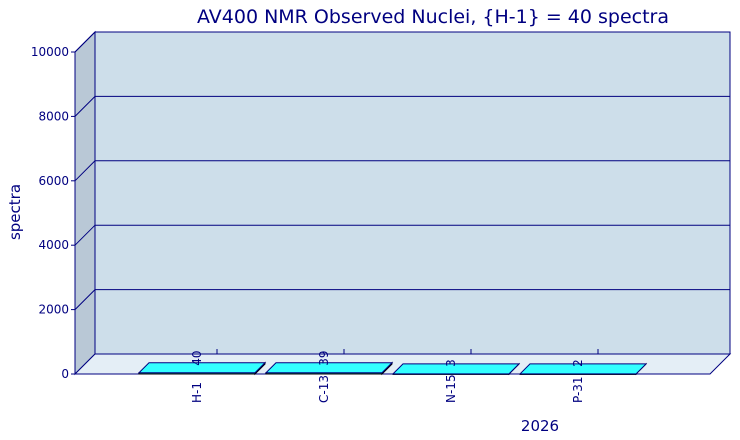 This screenshot has width=740, height=440. I want to click on y-tick-label: 0, so click(65, 374).